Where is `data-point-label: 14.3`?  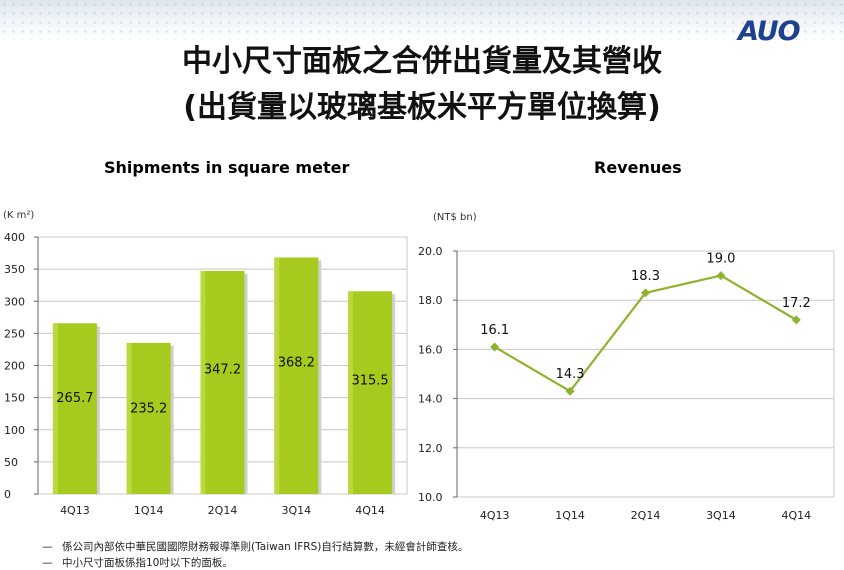
data-point-label: 14.3 is located at coordinates (570, 374).